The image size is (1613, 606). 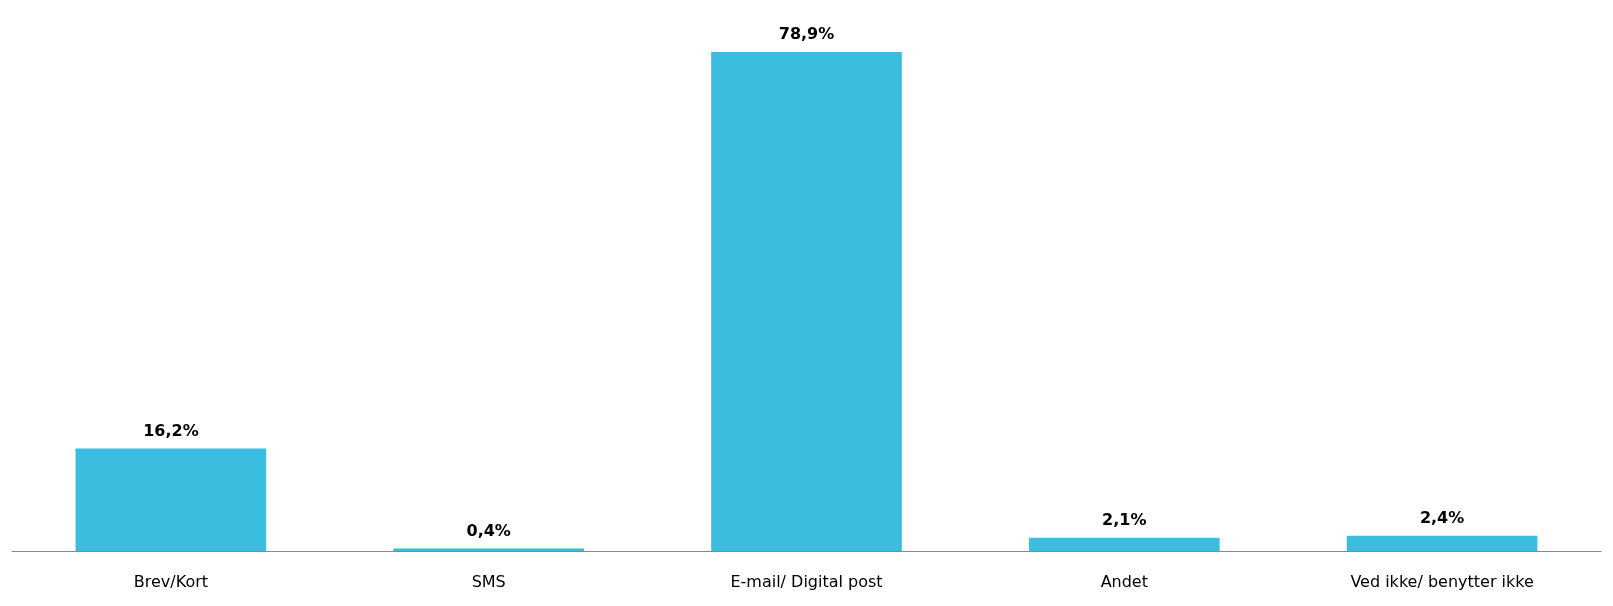 What do you see at coordinates (171, 431) in the screenshot?
I see `data-label: 16,2%` at bounding box center [171, 431].